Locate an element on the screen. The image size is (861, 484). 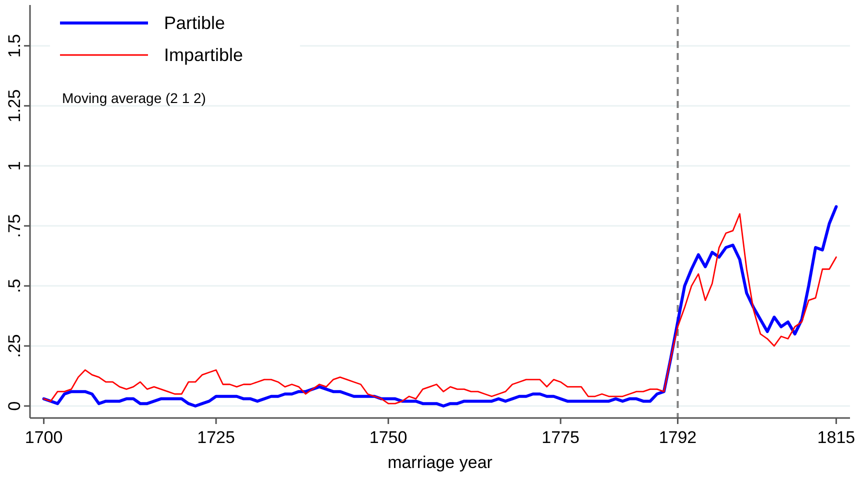
y-tick-label: .5 is located at coordinates (14, 286).